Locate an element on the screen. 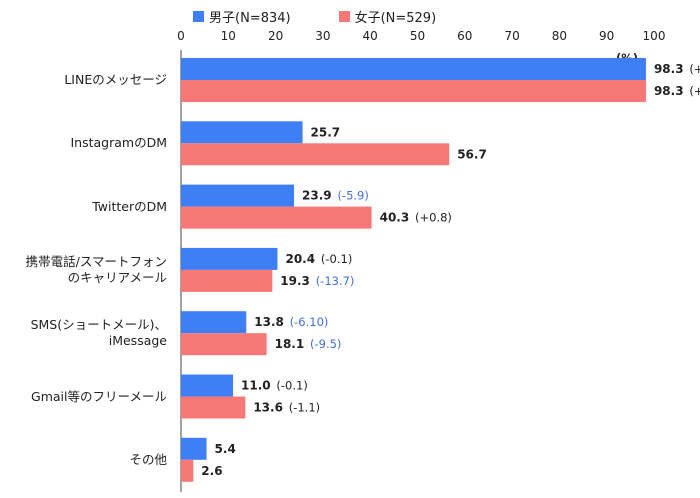 The image size is (700, 498). data-label: 25.7 is located at coordinates (326, 132).